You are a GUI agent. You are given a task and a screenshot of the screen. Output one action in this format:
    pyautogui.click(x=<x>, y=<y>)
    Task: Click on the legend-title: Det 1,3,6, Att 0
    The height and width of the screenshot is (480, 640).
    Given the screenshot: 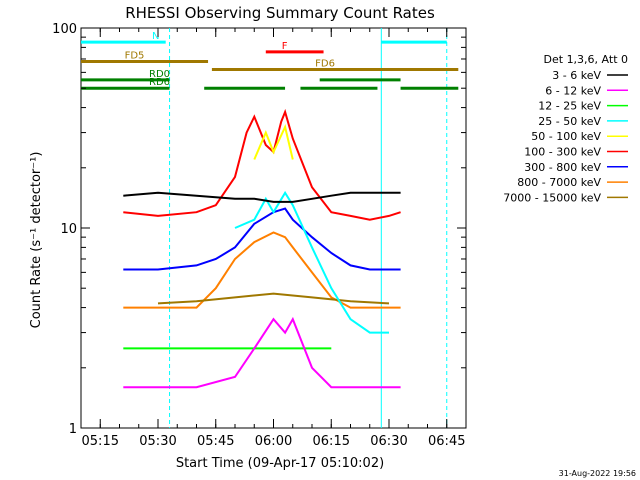 What is the action you would take?
    pyautogui.click(x=586, y=59)
    